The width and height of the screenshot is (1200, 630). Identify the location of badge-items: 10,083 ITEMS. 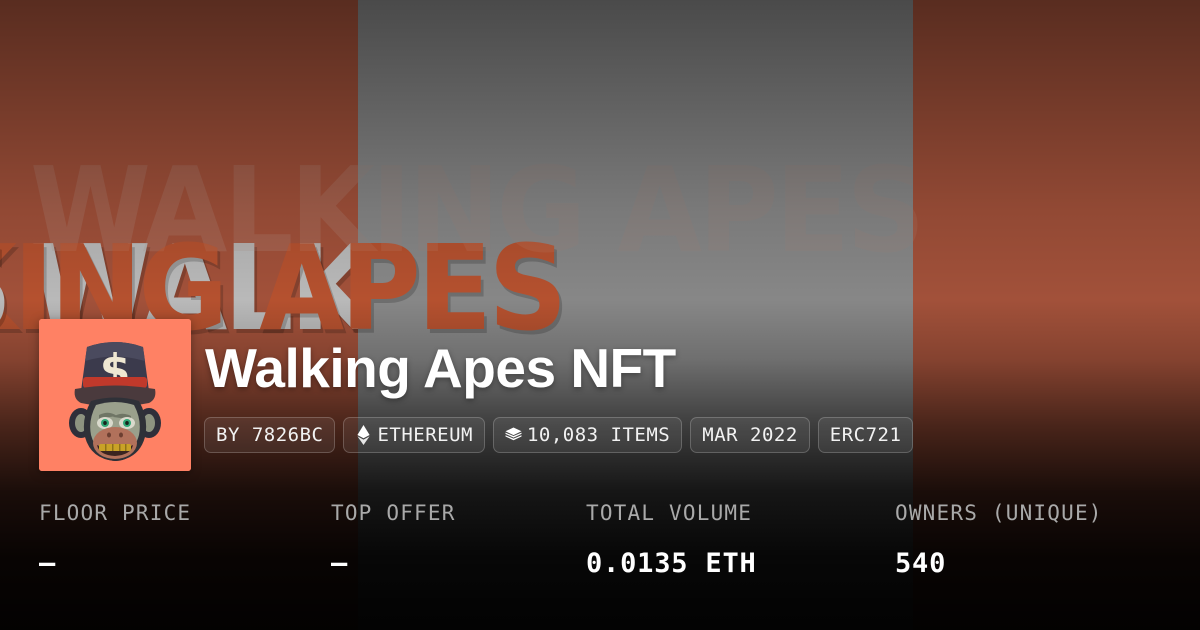
(587, 435).